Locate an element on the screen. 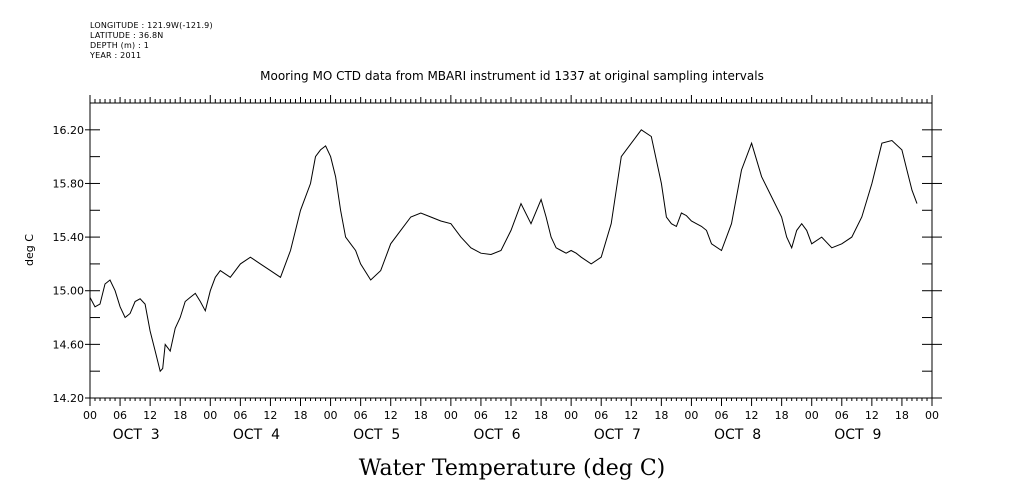 The width and height of the screenshot is (1009, 504). meta-longitude: LONGITUDE : 121.9W(-121.9) is located at coordinates (151, 25).